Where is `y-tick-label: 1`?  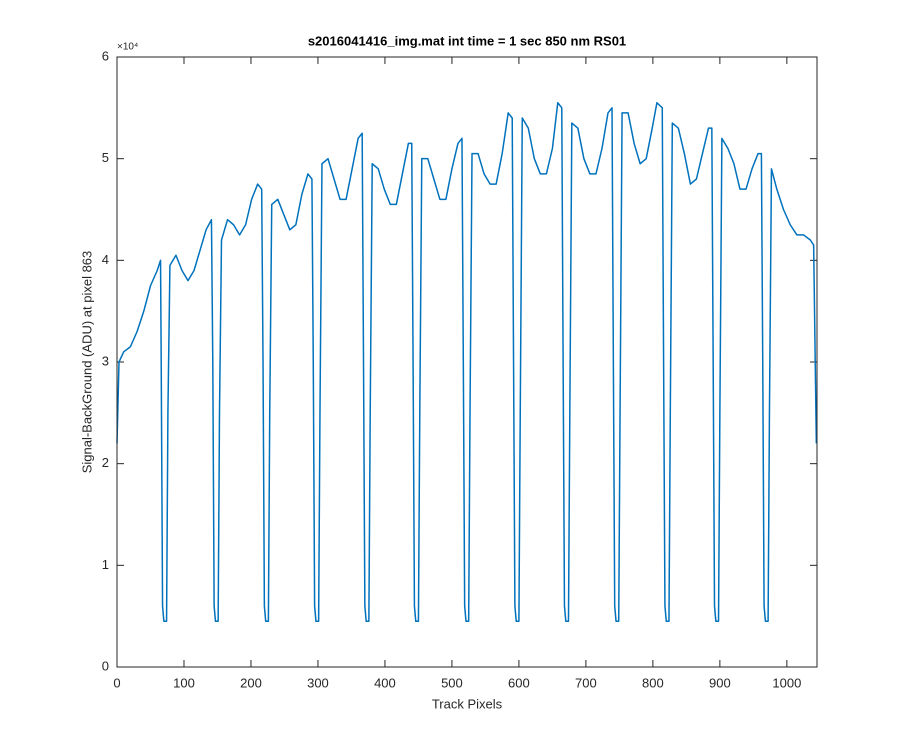 y-tick-label: 1 is located at coordinates (105, 564).